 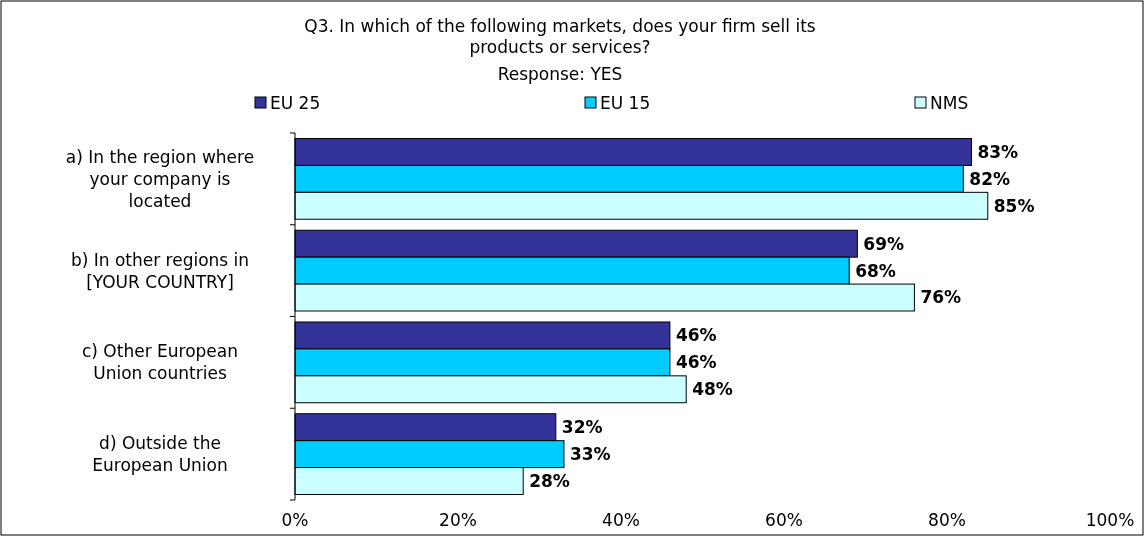 I want to click on x-tick-label: 20%, so click(x=458, y=520).